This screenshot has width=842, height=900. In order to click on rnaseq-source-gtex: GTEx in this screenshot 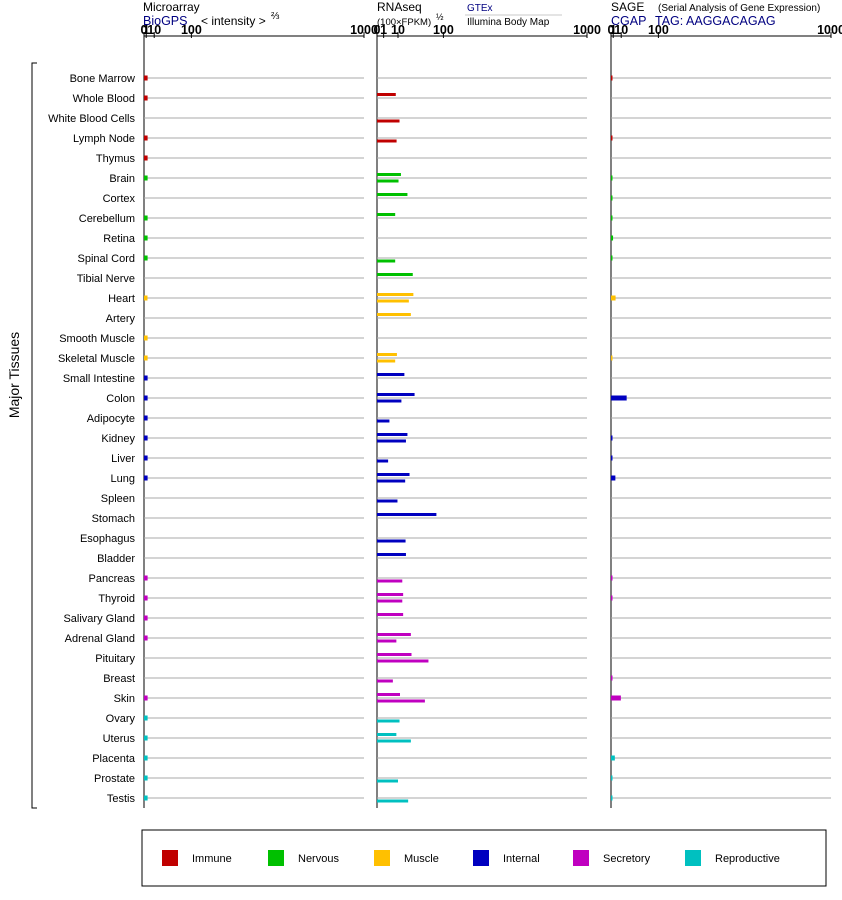, I will do `click(480, 8)`.